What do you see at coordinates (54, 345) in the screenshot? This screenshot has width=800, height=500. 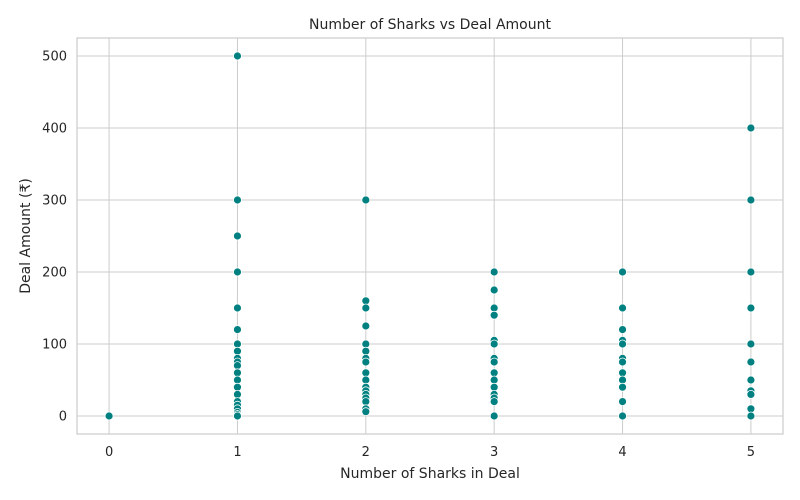 I see `y-tick-label: 100` at bounding box center [54, 345].